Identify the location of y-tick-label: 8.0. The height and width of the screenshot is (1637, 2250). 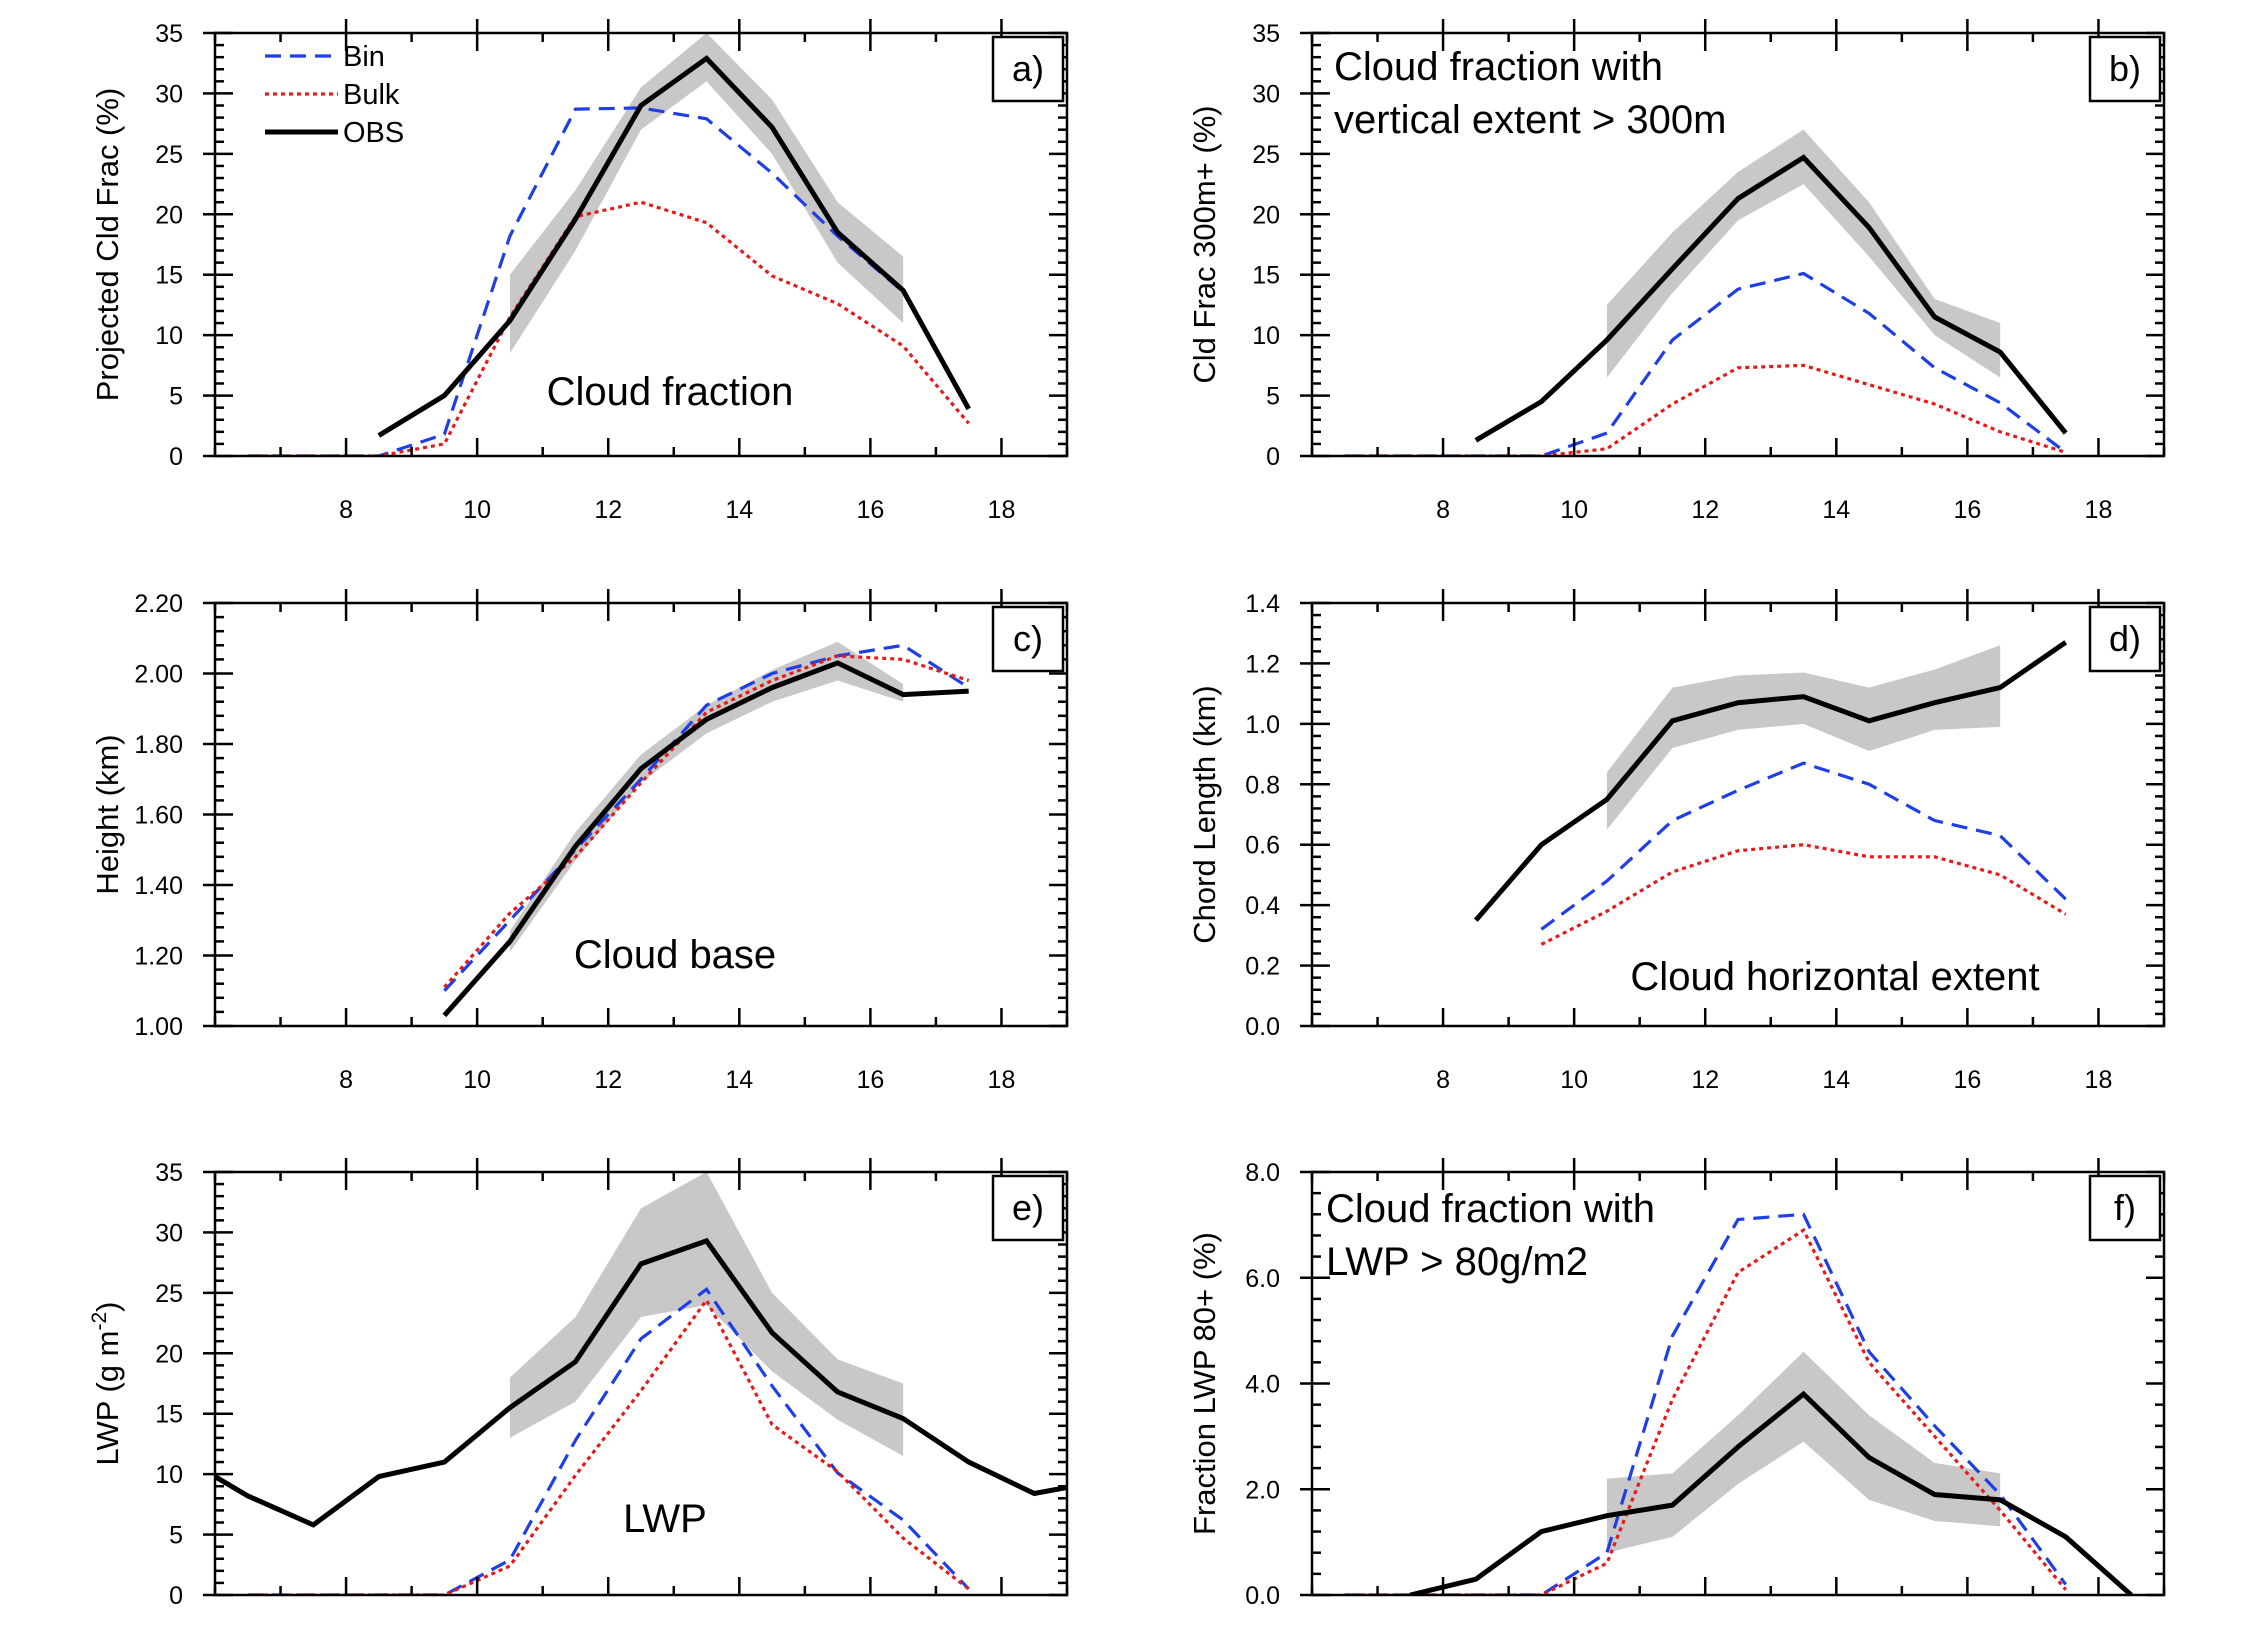
(1262, 1173).